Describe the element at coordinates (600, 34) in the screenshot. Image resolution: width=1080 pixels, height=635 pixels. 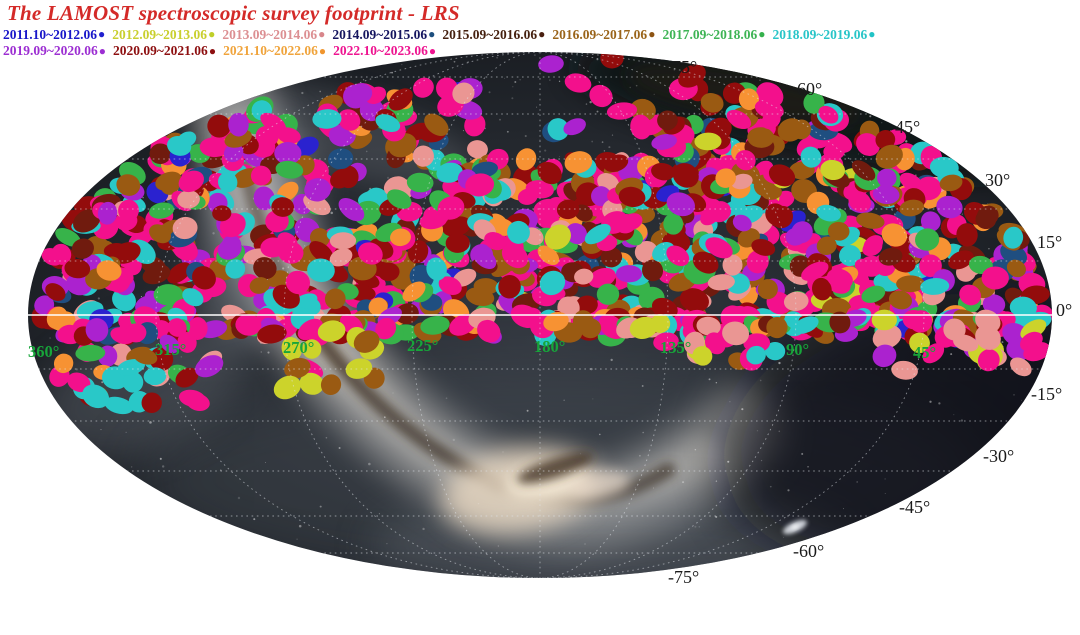
I see `legend-label: 2016.09~2017.06` at that location.